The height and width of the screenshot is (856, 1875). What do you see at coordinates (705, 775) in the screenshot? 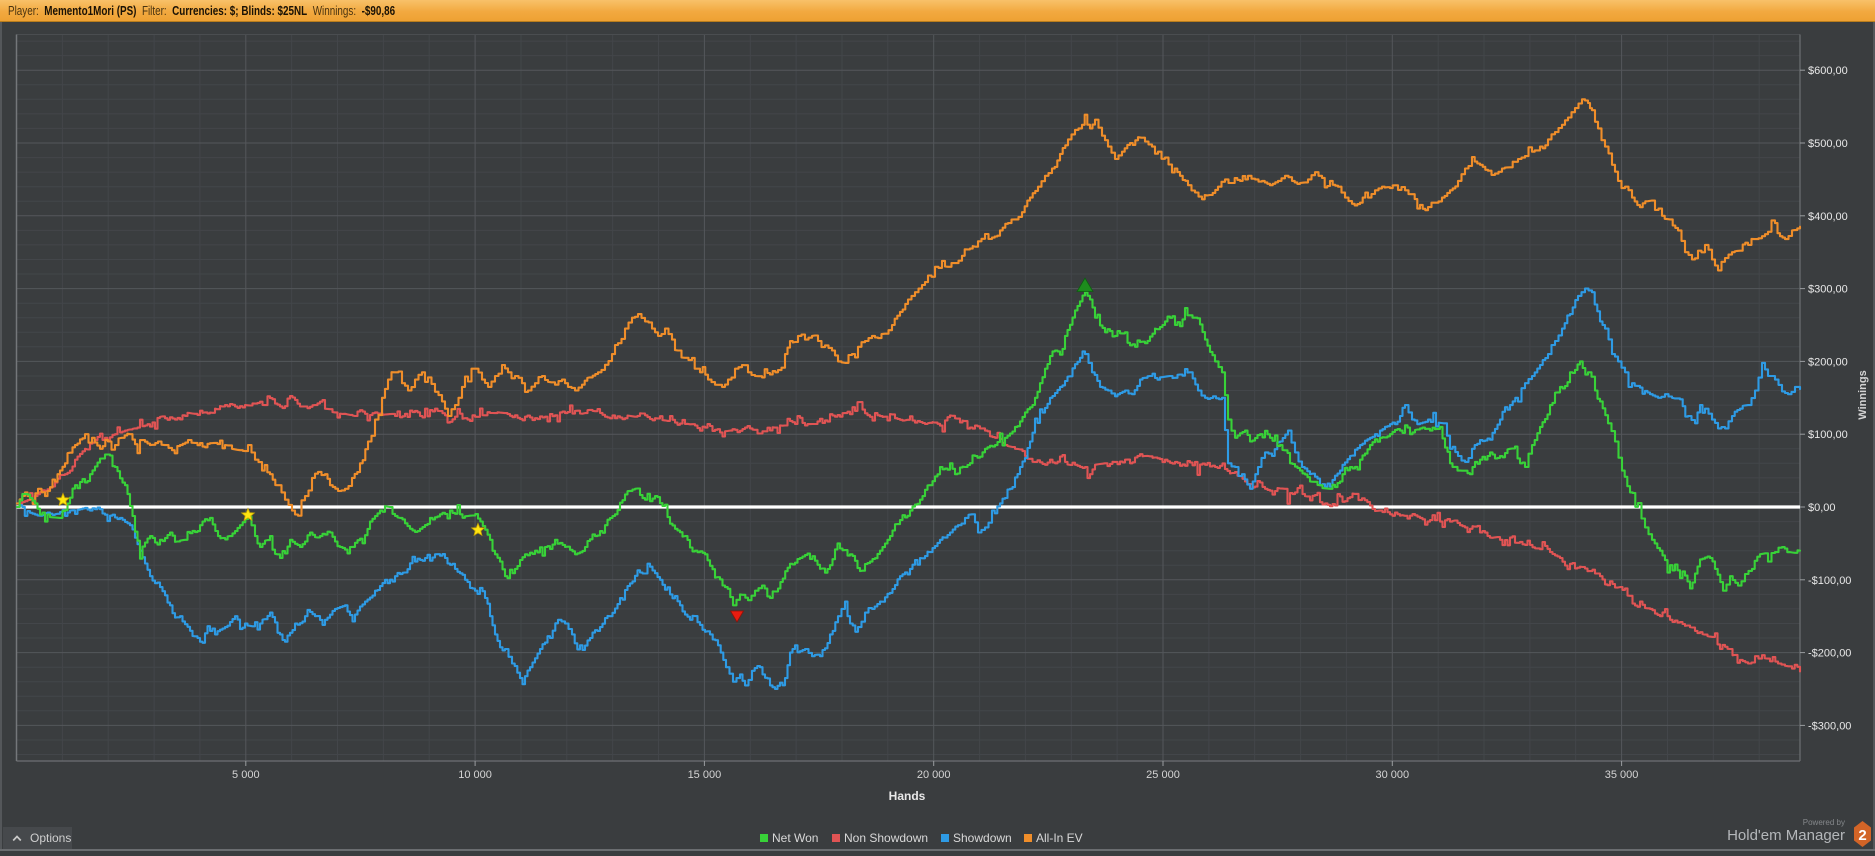
I see `svg-text: 15 000` at bounding box center [705, 775].